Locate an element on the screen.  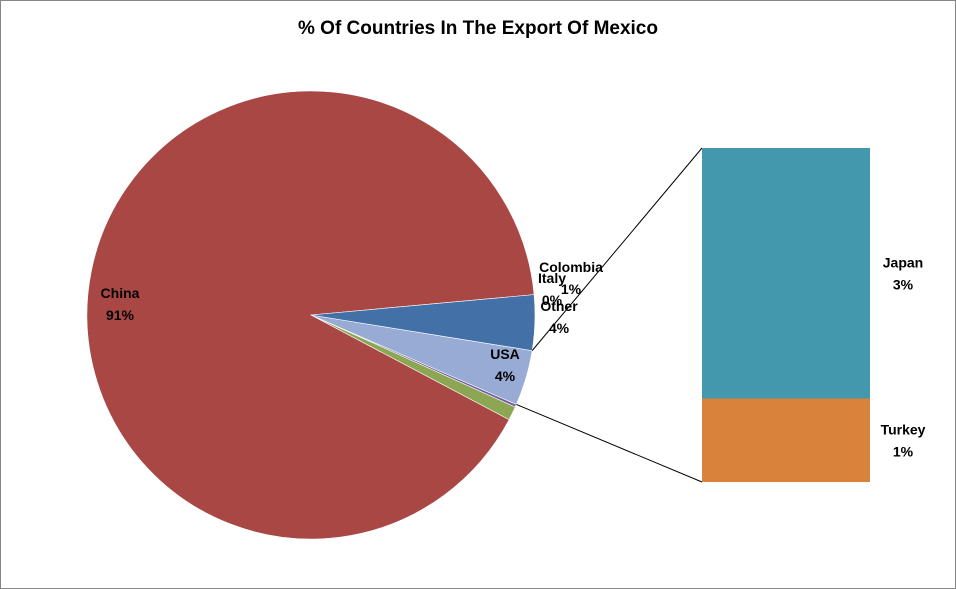
data-label-name-turkey: Turkey is located at coordinates (903, 429).